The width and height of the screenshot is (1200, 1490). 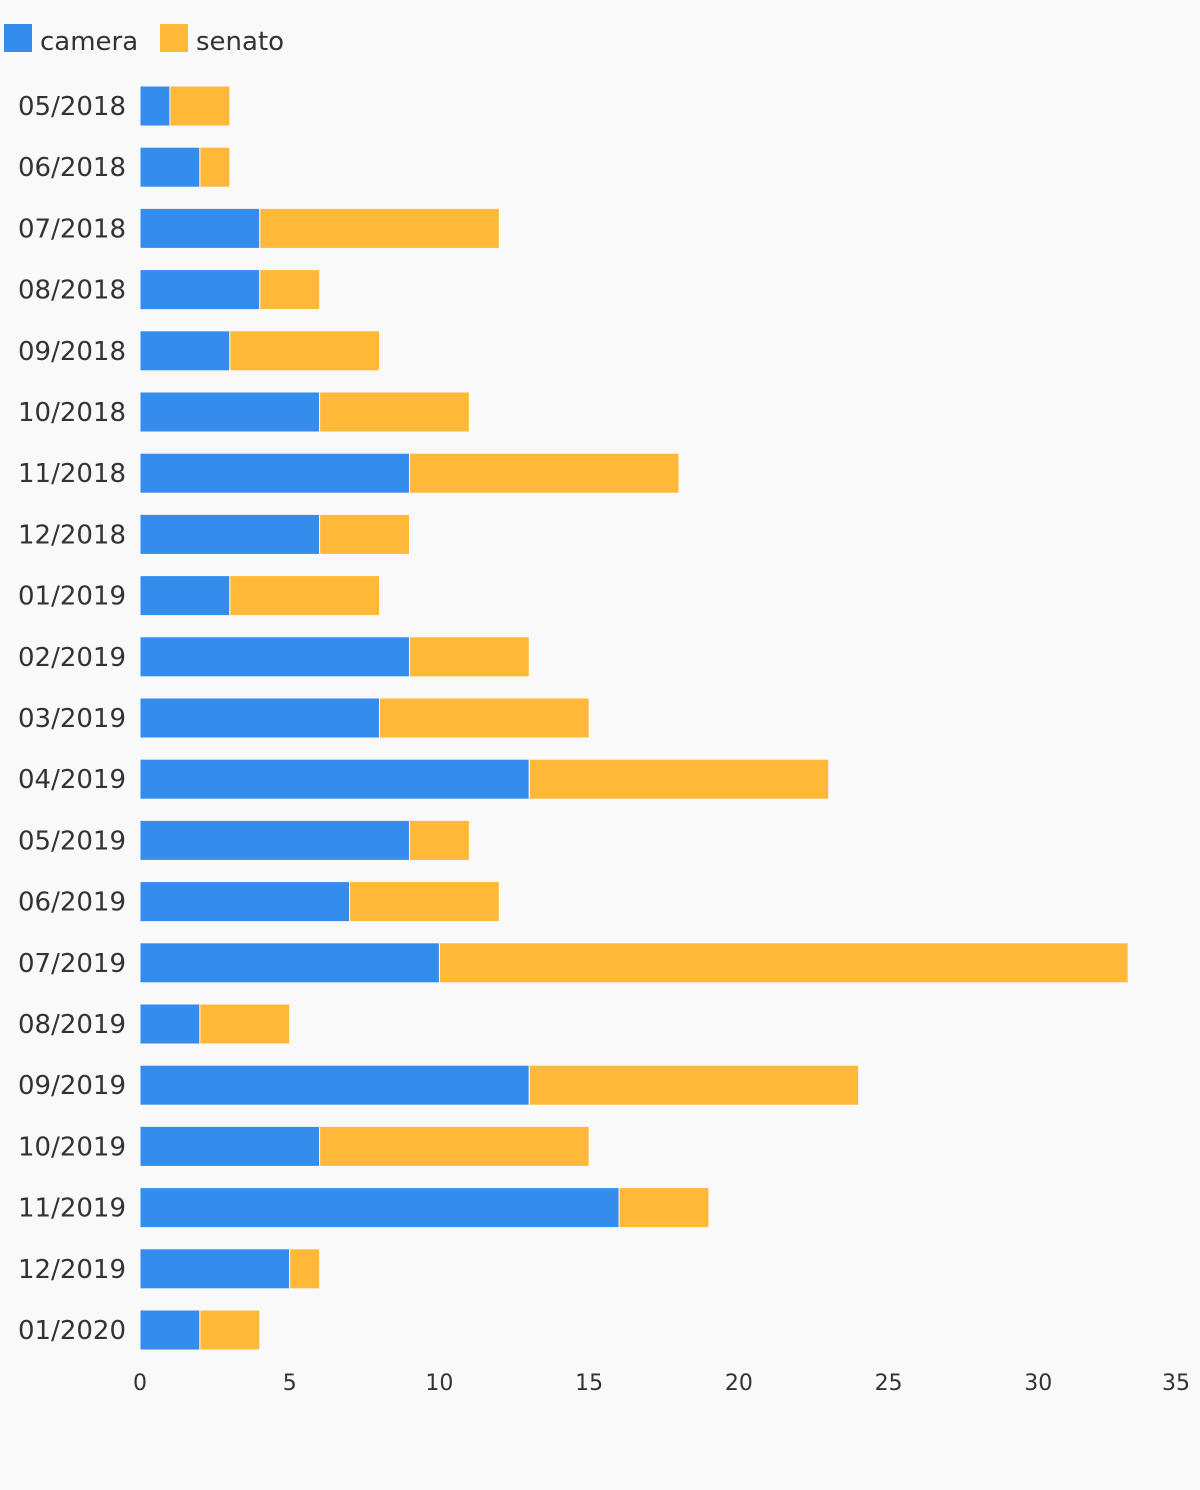 I want to click on x-tick-label: 25, so click(x=889, y=1383).